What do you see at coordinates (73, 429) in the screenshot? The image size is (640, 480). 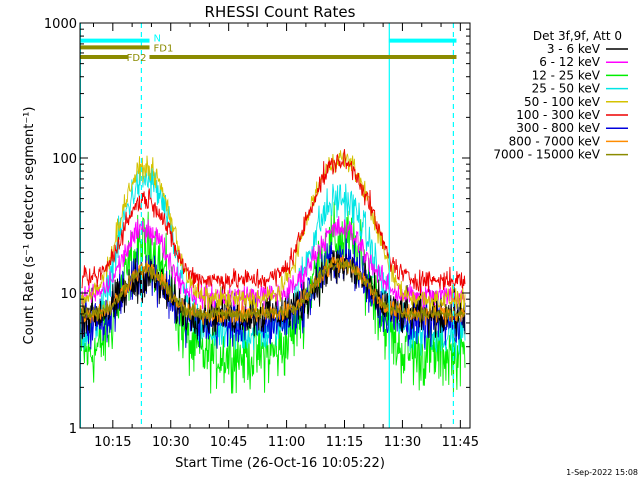 I see `y-tick-label-1: 1` at bounding box center [73, 429].